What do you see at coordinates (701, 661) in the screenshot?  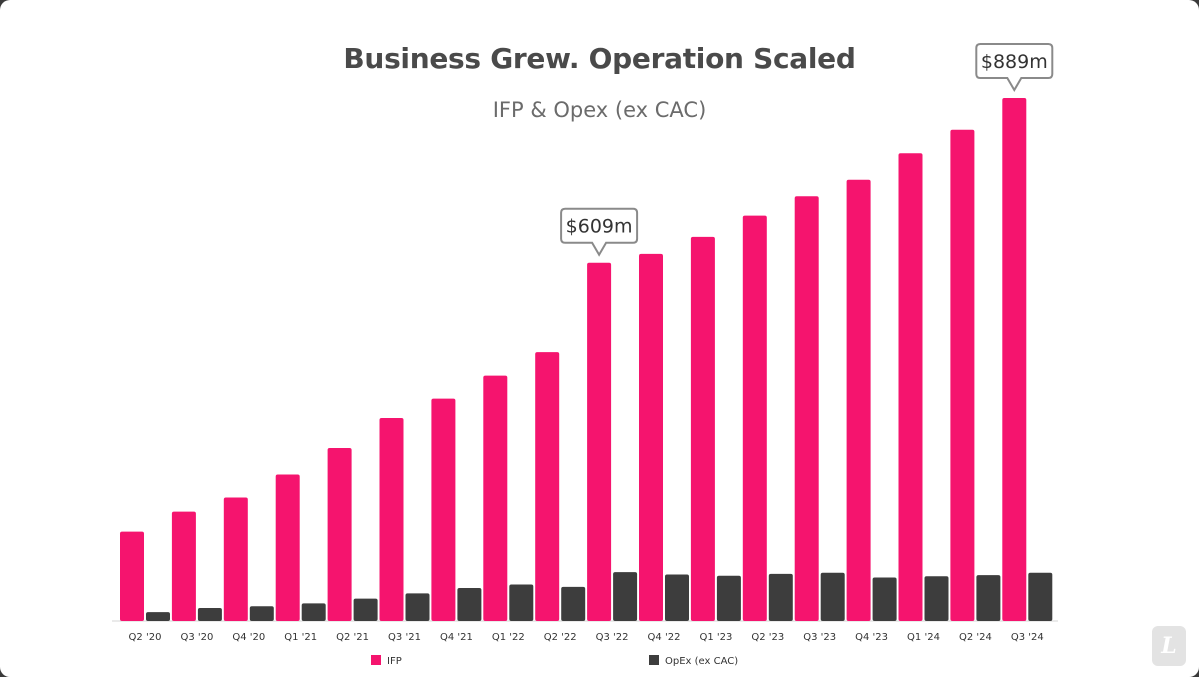 I see `legend-opex-label: OpEx (ex CAC)` at bounding box center [701, 661].